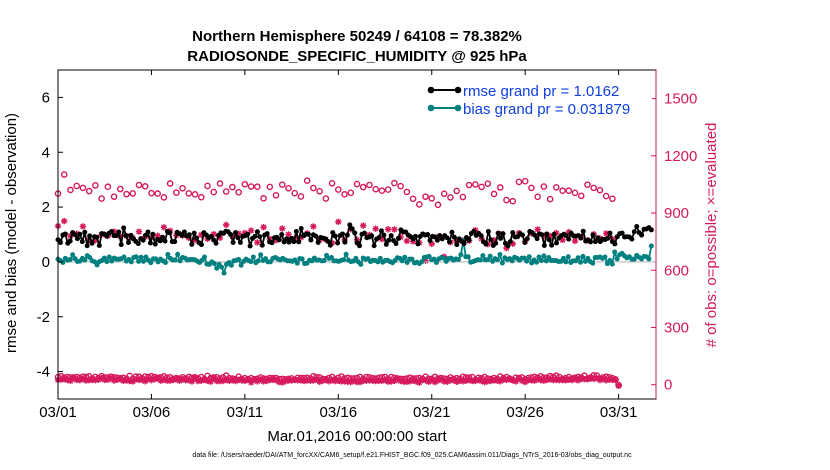  I want to click on y-axis-left-label: rmse and bias (model - observation), so click(11, 233).